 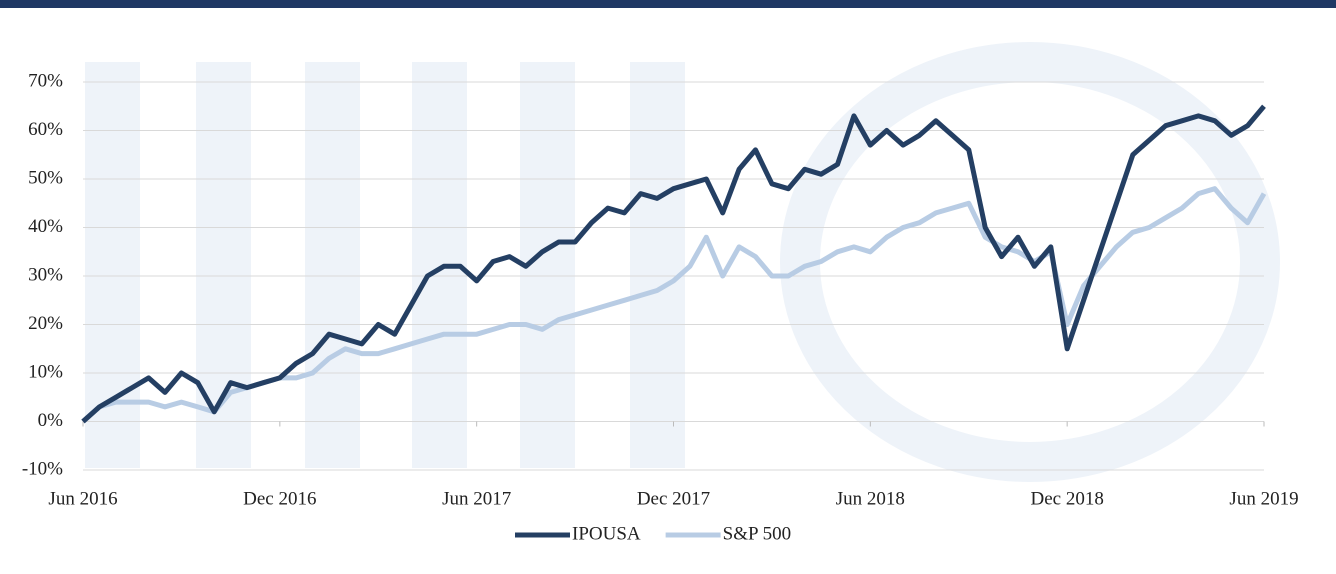 I want to click on x-tick-label: Jun 2019, so click(x=1263, y=498).